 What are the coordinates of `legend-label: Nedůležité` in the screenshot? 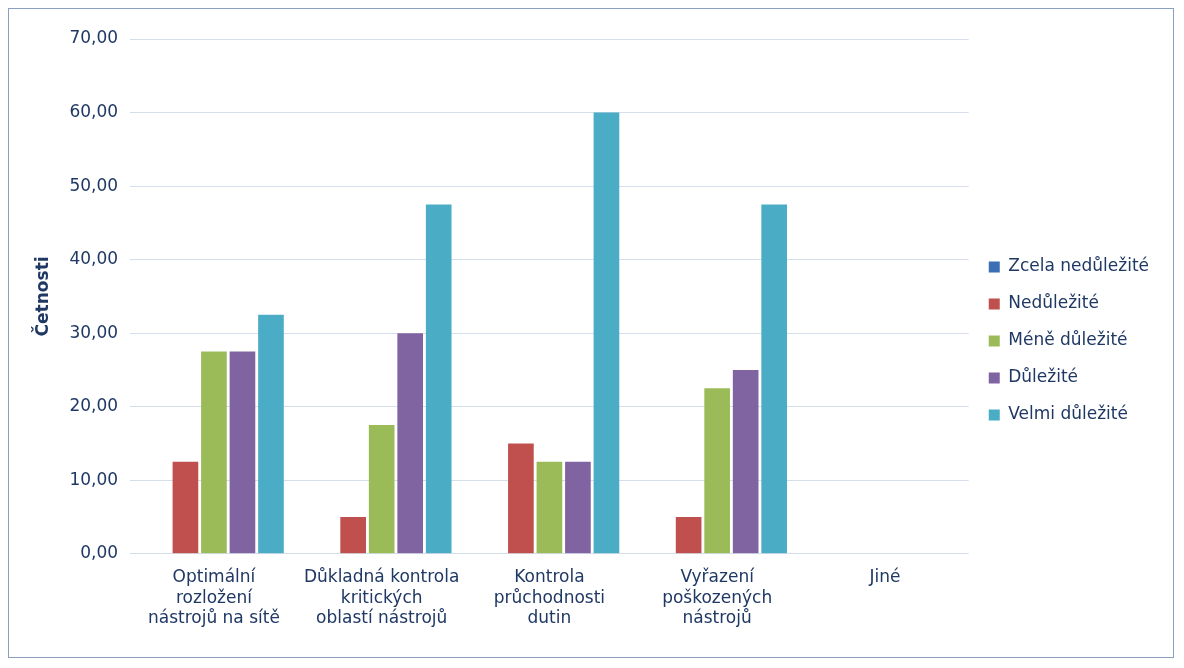 It's located at (1053, 302).